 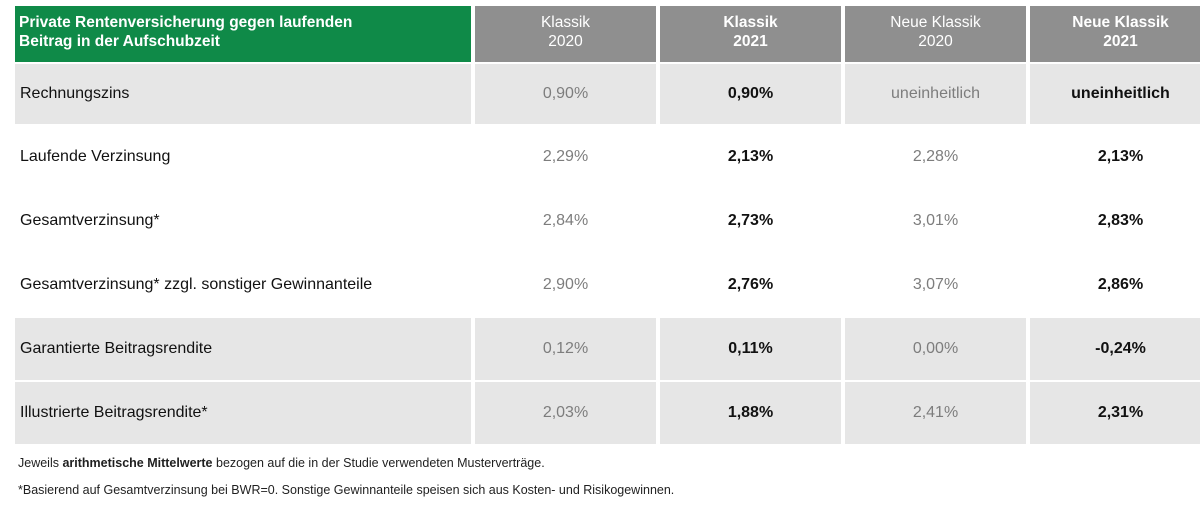 What do you see at coordinates (750, 34) in the screenshot?
I see `column-header-klassik-2021: Klassik 2021` at bounding box center [750, 34].